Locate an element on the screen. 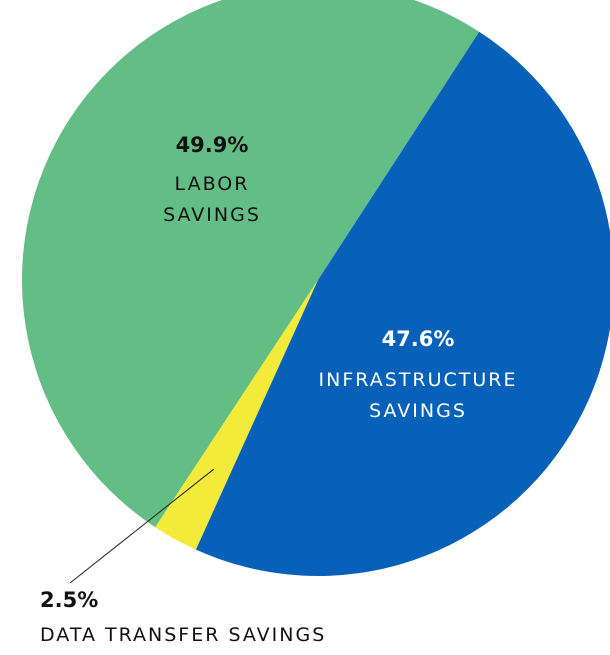 This screenshot has width=610, height=655. slice-label-infrastructure-savings-line-2: SAVINGS is located at coordinates (418, 411).